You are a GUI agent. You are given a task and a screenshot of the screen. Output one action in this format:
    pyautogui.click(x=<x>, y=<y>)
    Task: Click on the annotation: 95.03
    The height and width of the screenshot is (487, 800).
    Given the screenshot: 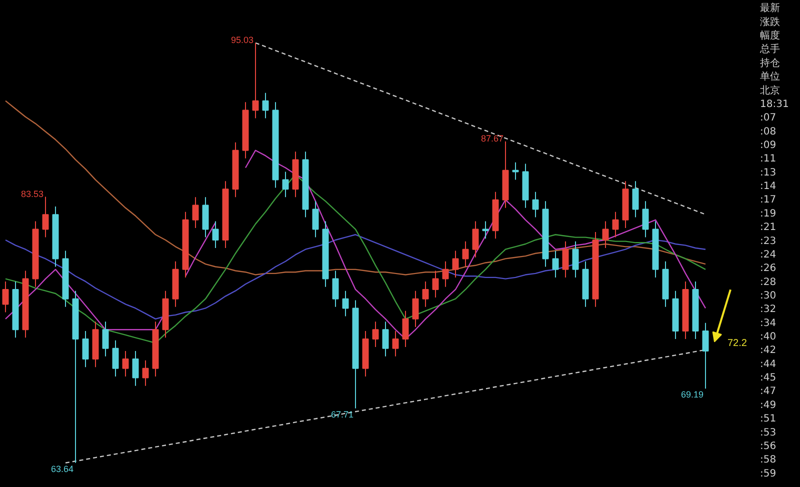 What is the action you would take?
    pyautogui.click(x=242, y=39)
    